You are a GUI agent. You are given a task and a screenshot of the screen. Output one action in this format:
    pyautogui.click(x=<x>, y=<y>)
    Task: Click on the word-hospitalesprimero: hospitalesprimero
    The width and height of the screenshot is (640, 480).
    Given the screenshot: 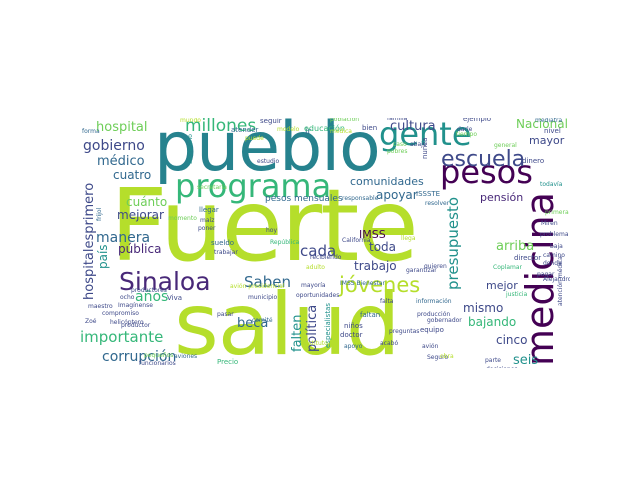 What is the action you would take?
    pyautogui.click(x=89, y=241)
    